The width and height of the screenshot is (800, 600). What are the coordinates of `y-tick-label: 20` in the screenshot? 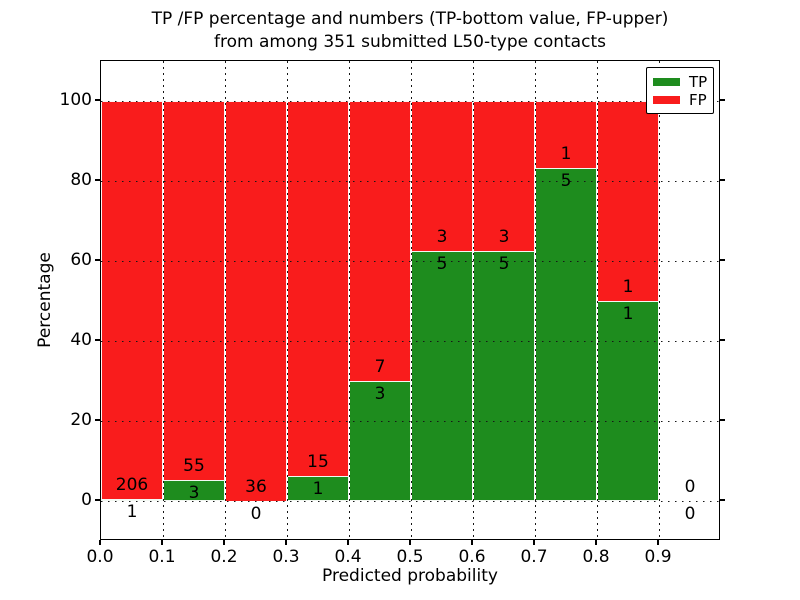 It's located at (81, 420).